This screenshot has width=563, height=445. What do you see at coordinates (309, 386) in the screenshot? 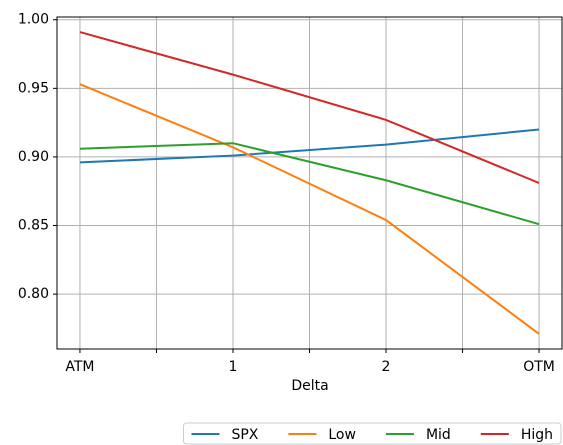
I see `x-axis-label: Delta` at bounding box center [309, 386].